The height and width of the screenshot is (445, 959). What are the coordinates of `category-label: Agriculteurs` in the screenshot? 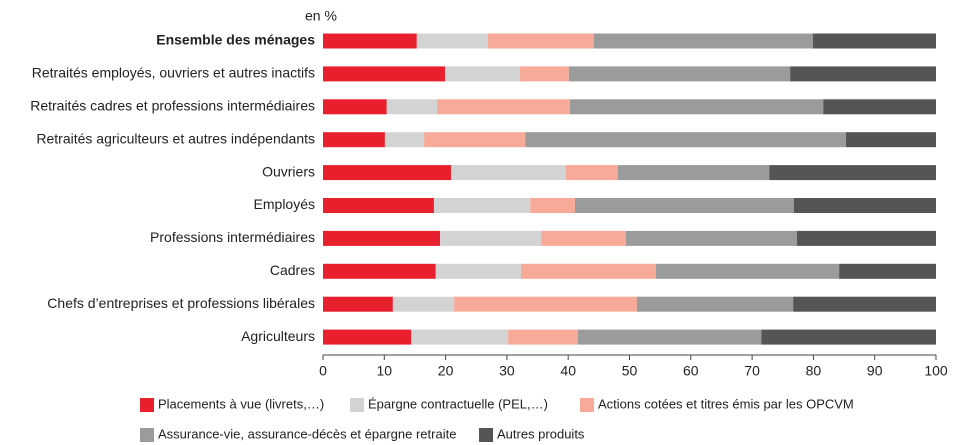 It's located at (278, 336).